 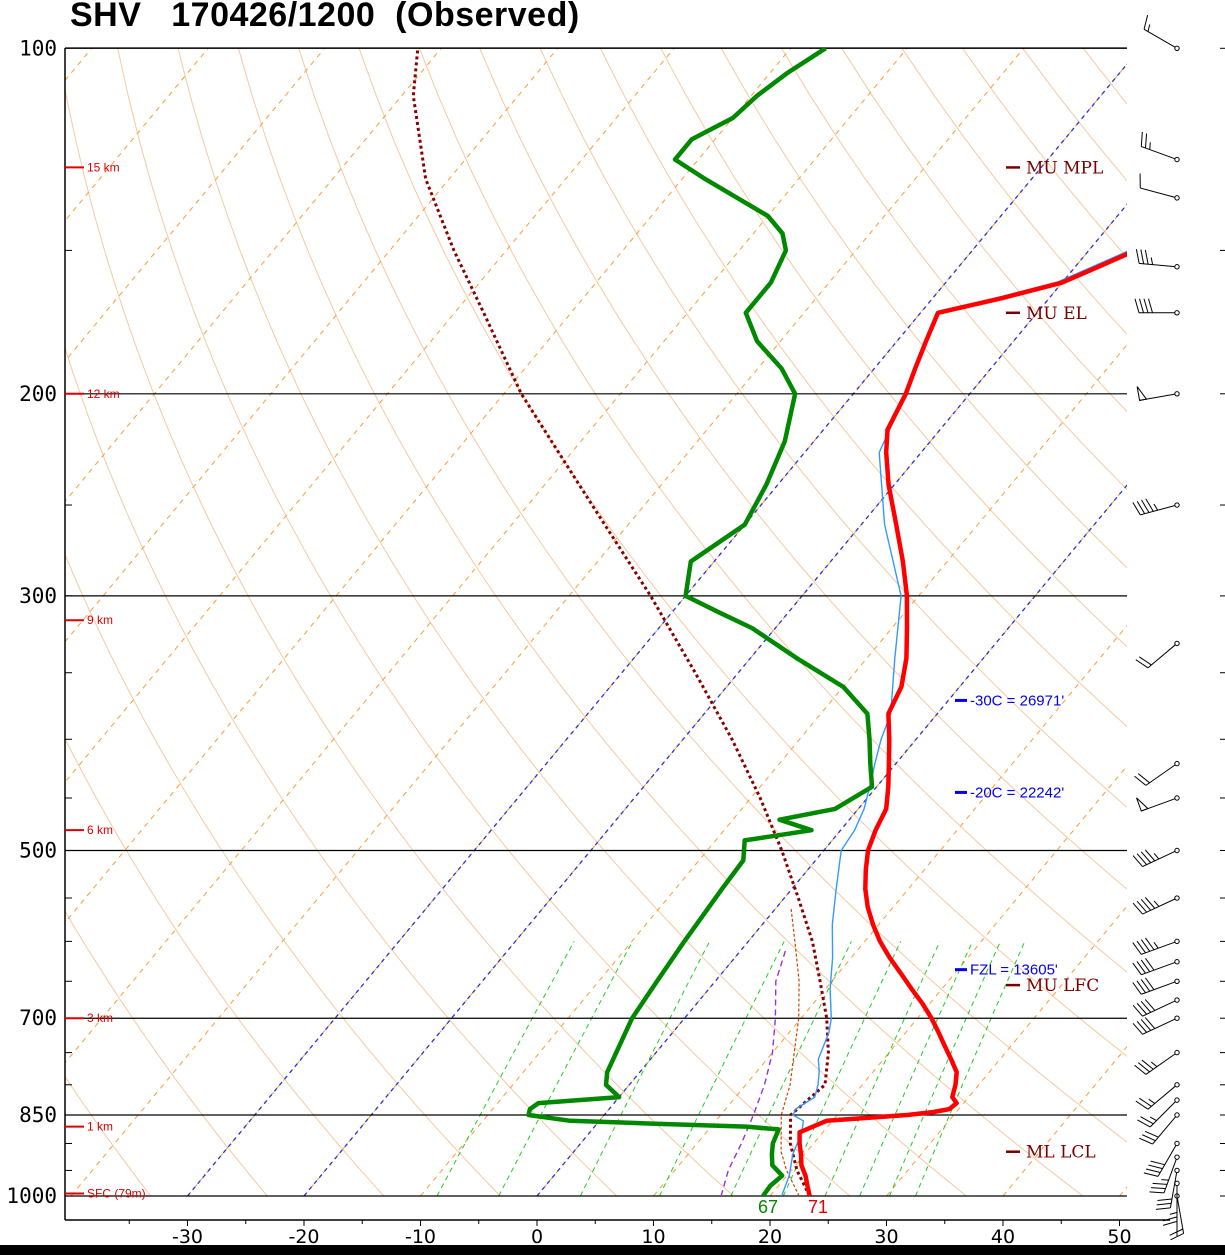 What do you see at coordinates (1142, 804) in the screenshot?
I see `barb-flag` at bounding box center [1142, 804].